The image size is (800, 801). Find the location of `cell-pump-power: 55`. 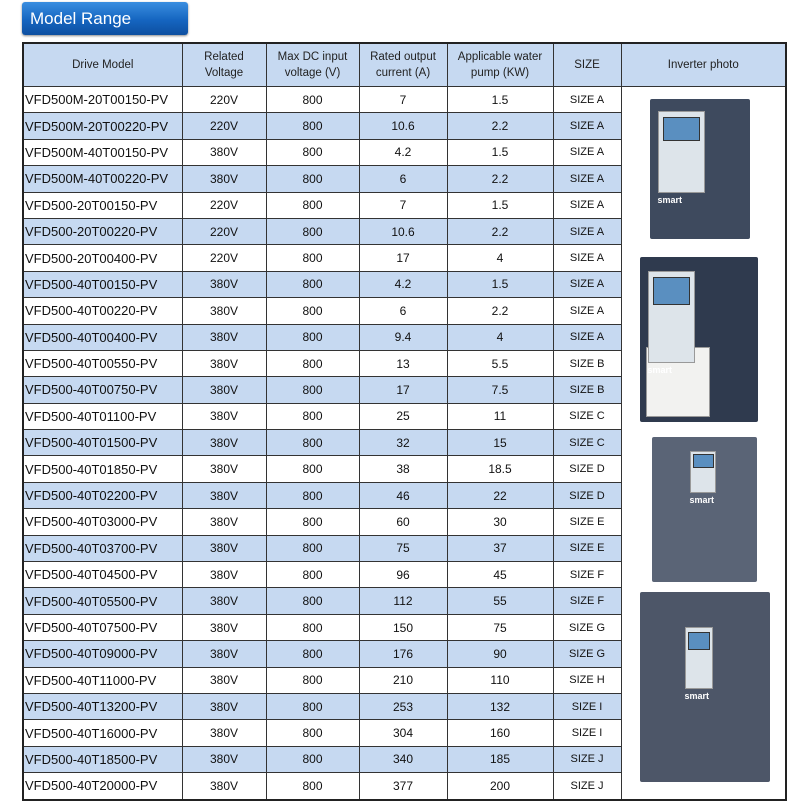

cell-pump-power: 55 is located at coordinates (500, 601).